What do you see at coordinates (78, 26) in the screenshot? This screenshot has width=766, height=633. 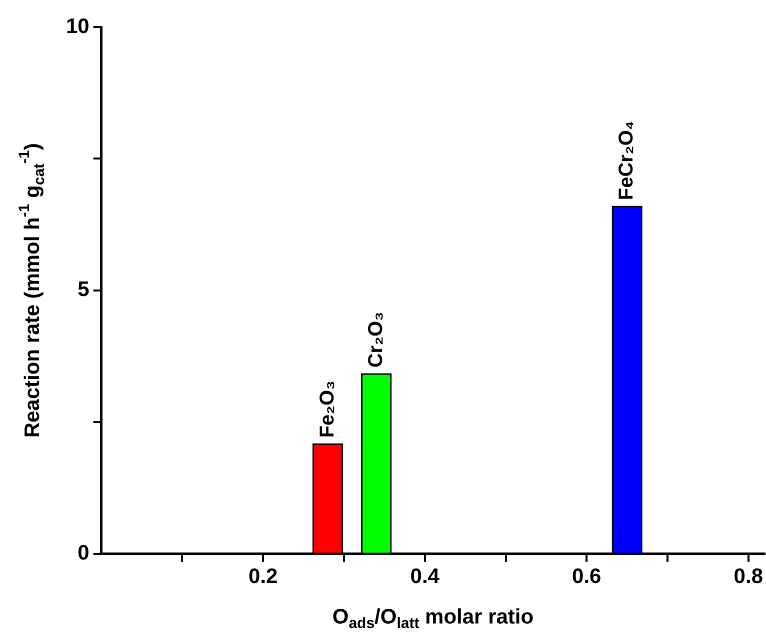 I see `y-tick-label: 10` at bounding box center [78, 26].